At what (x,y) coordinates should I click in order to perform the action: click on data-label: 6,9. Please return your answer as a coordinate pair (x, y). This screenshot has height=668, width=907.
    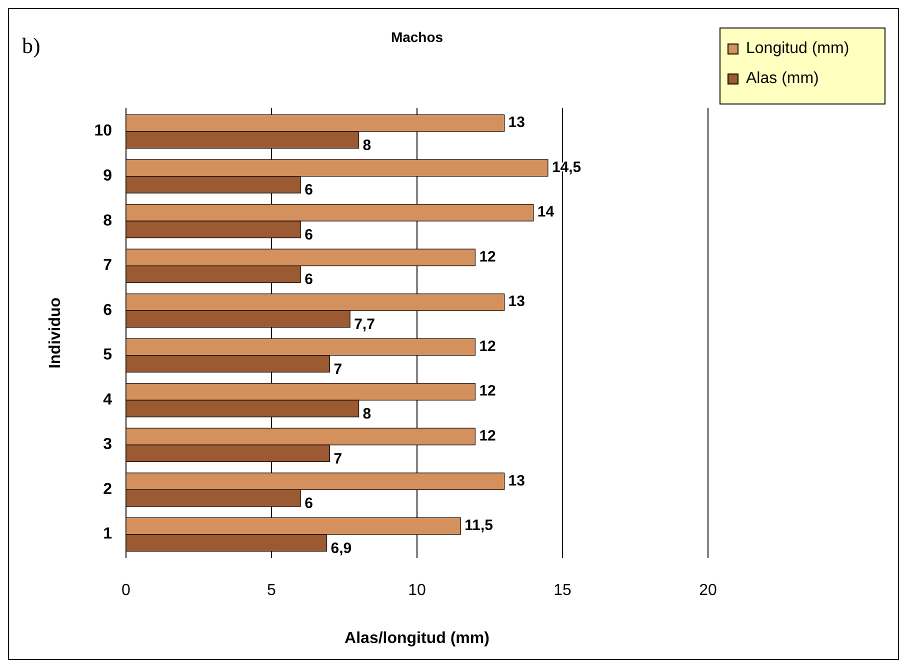
    Looking at the image, I should click on (341, 548).